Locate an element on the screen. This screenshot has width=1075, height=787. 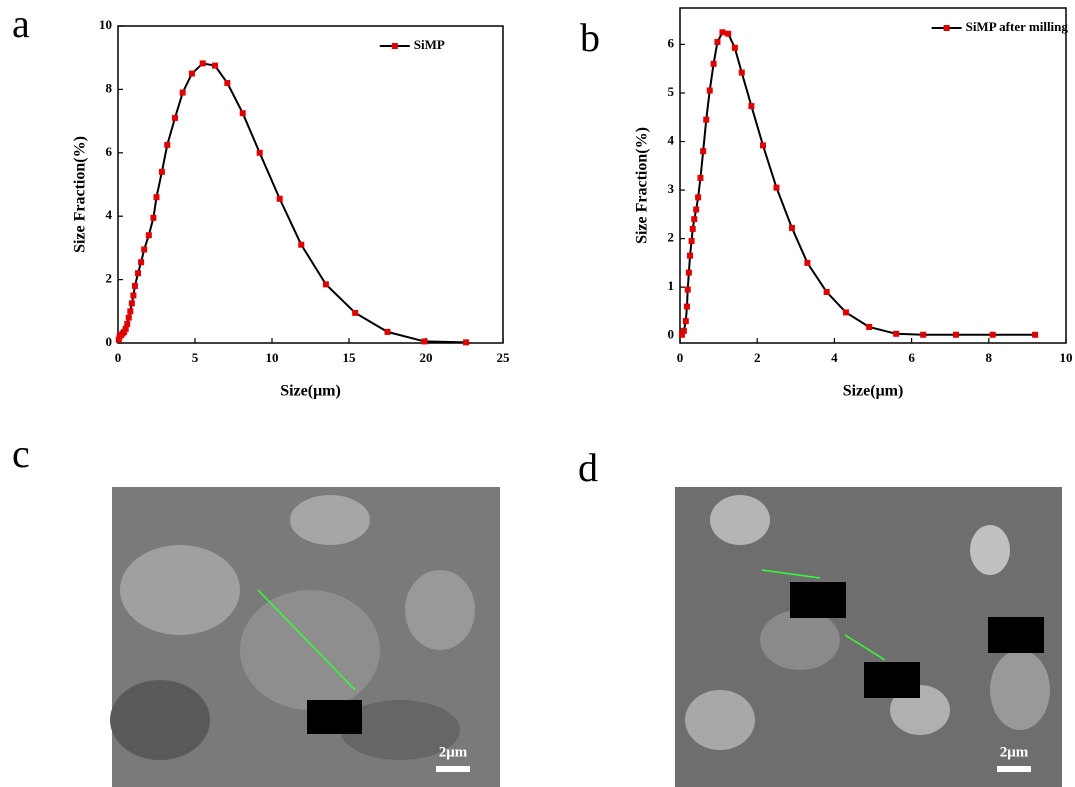
x-tick-label: 15 is located at coordinates (350, 357).